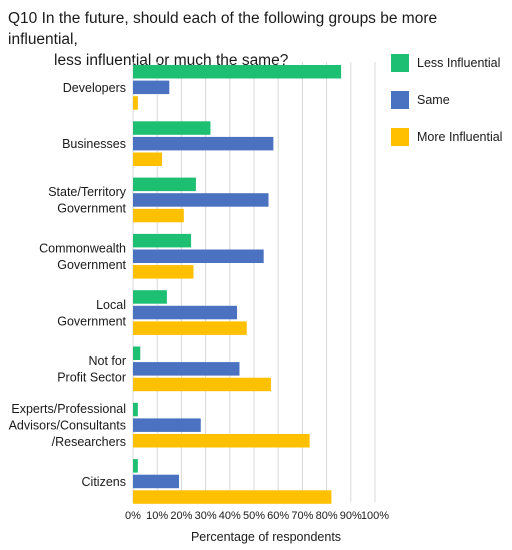 This screenshot has width=512, height=550. Describe the element at coordinates (68, 409) in the screenshot. I see `category-label: Experts/Professional` at that location.